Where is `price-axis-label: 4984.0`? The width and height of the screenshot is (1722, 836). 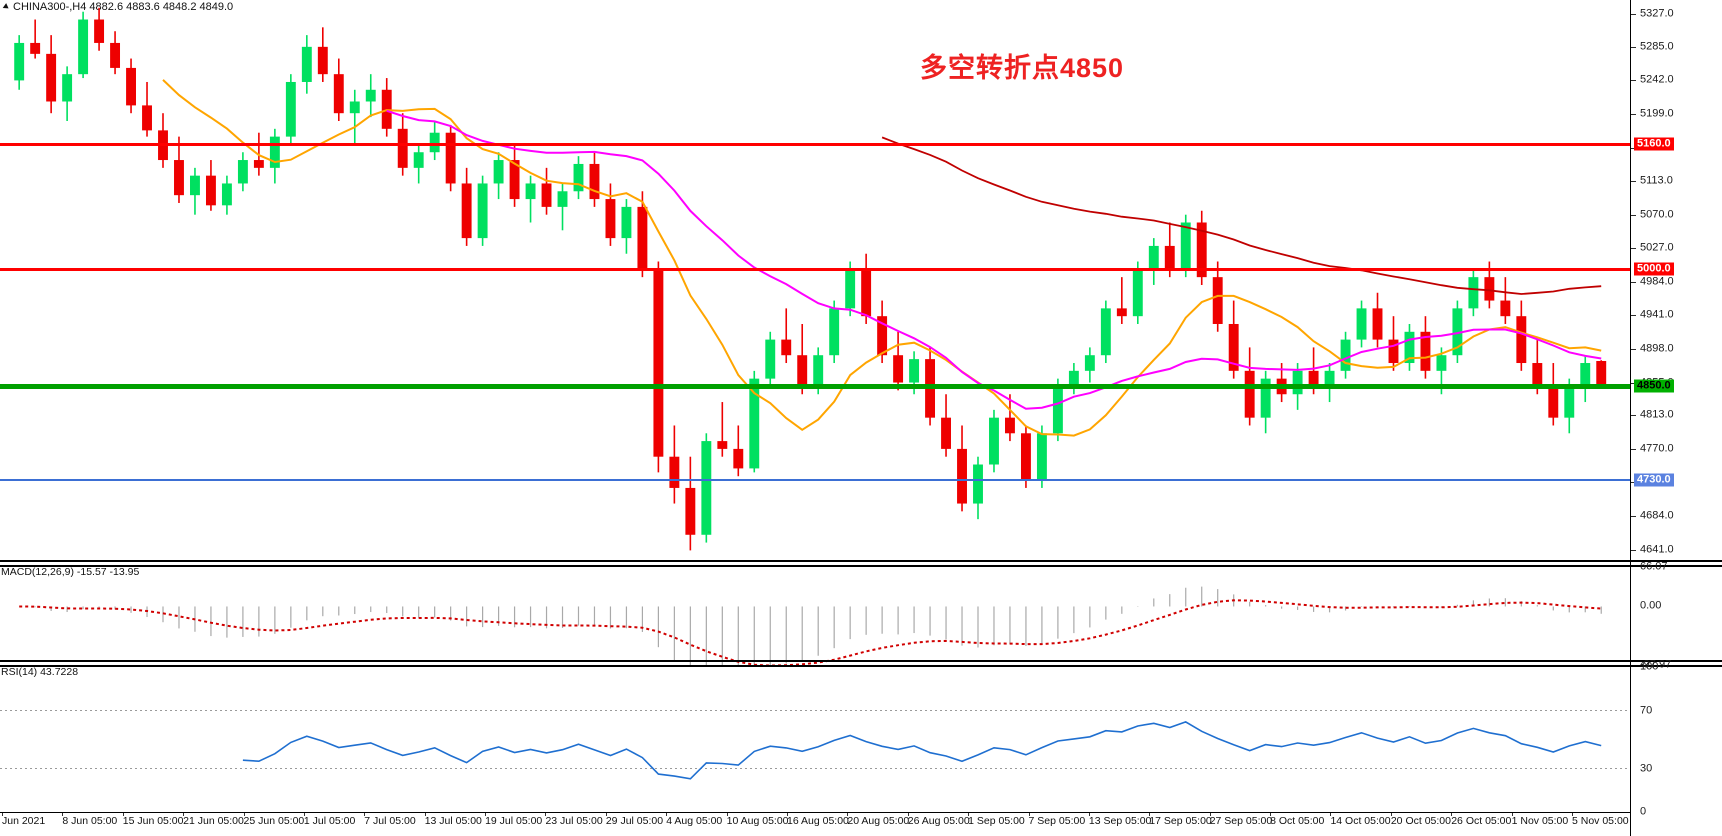 price-axis-label: 4984.0 is located at coordinates (1657, 281).